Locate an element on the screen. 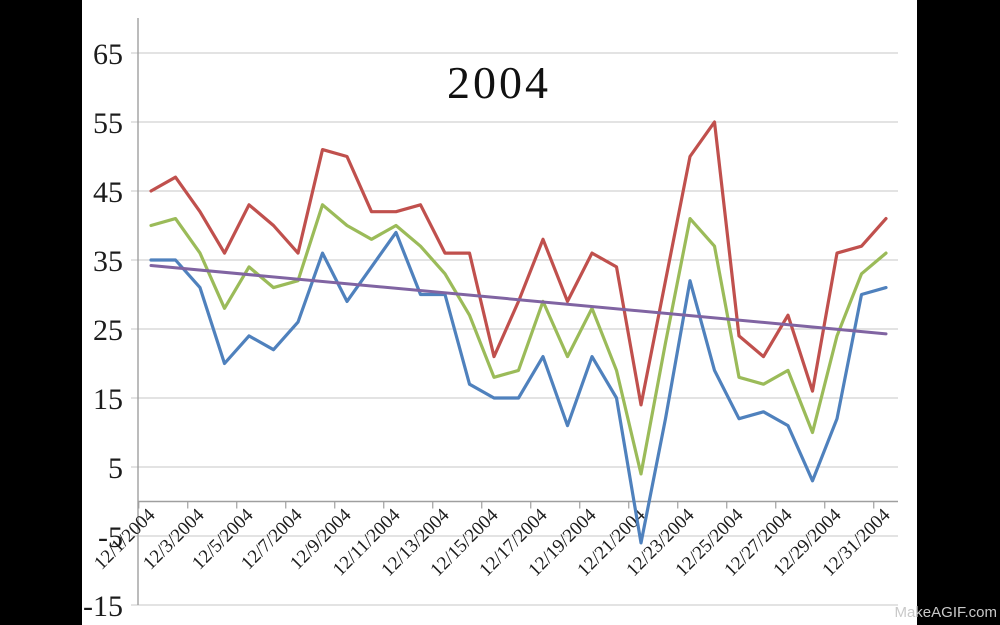  y-axis-tick-label: -5 is located at coordinates (110, 537).